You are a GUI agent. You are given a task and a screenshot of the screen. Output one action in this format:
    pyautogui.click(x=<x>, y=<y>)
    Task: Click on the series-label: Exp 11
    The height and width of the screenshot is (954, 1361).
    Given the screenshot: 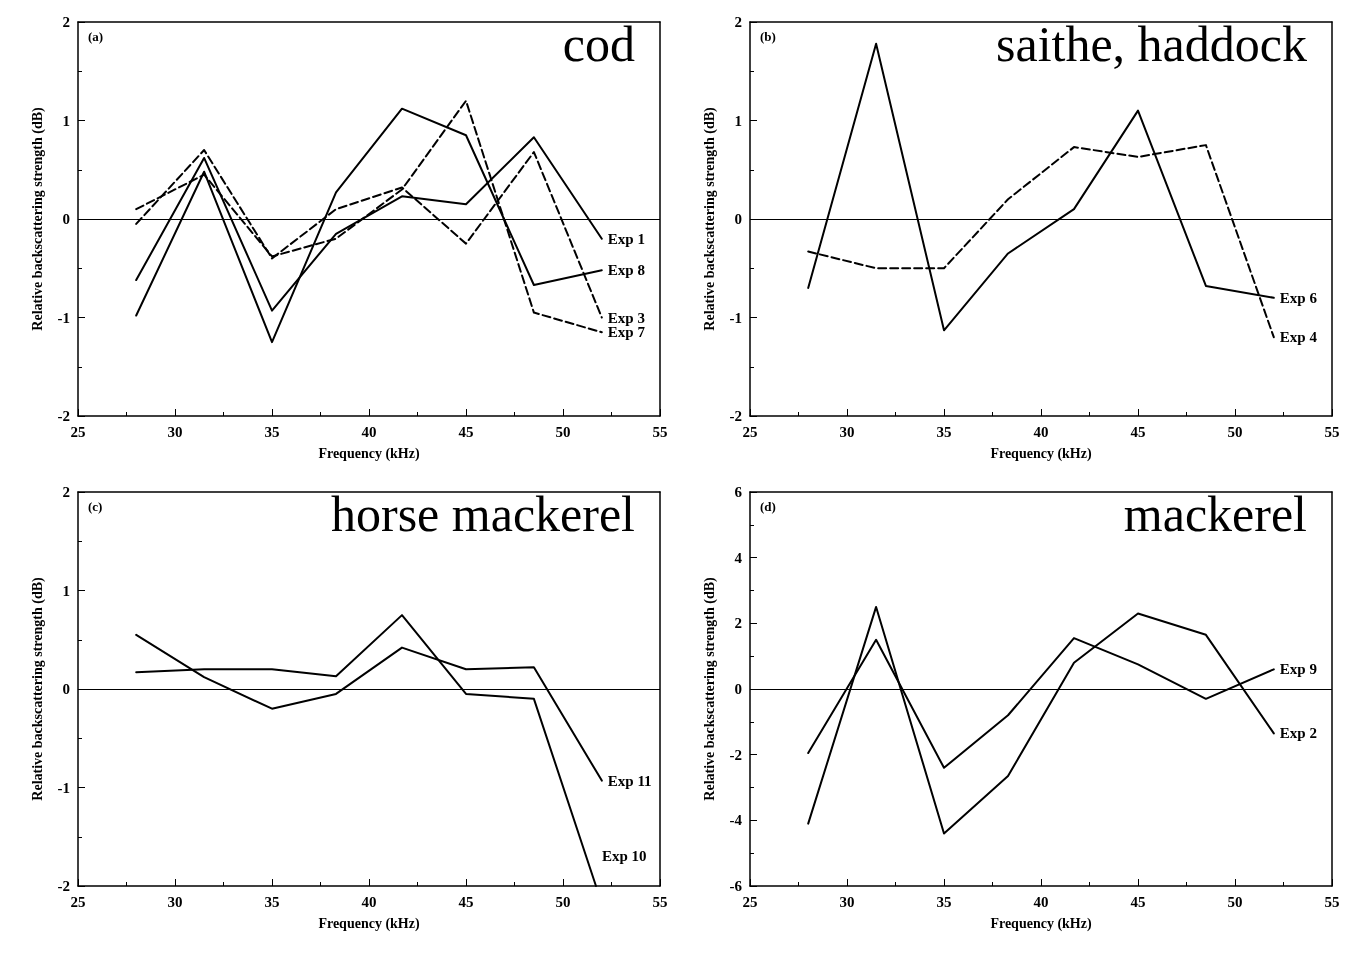 What is the action you would take?
    pyautogui.click(x=629, y=780)
    